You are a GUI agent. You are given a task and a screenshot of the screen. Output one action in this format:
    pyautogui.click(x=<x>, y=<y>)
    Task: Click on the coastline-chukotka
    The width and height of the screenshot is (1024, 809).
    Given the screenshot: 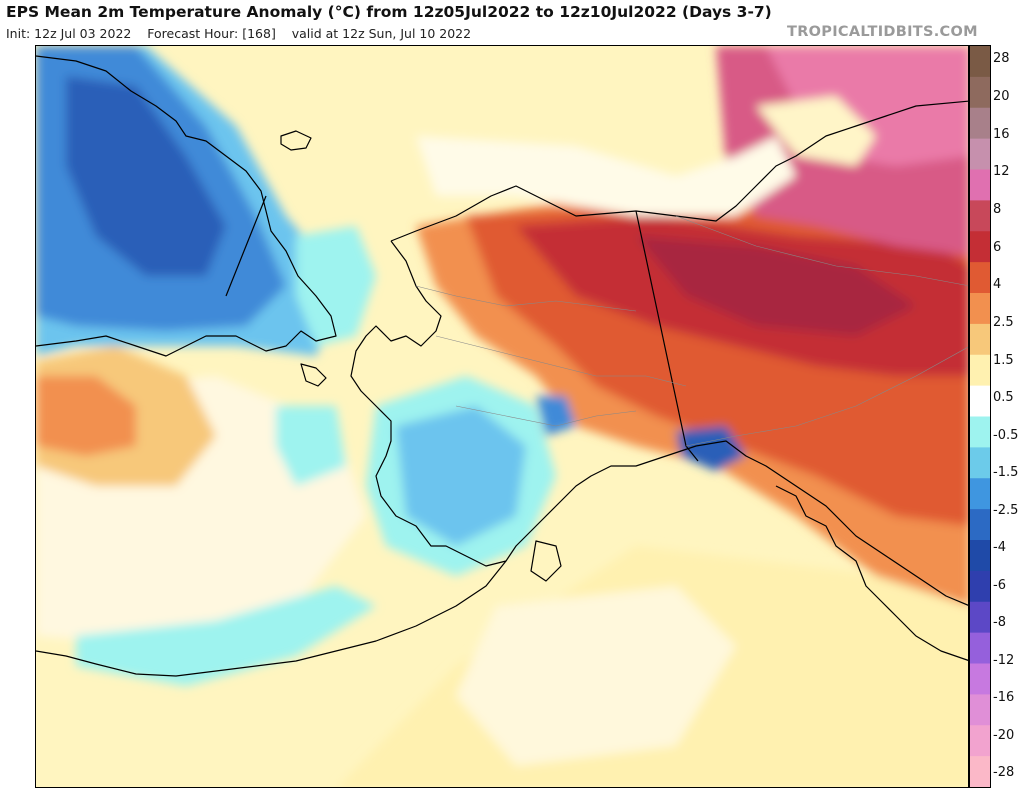 What is the action you would take?
    pyautogui.click(x=186, y=206)
    